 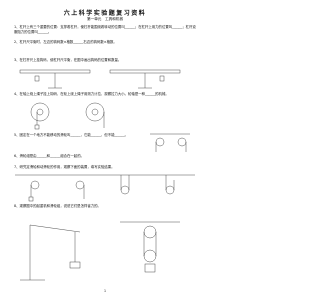 What do you see at coordinates (105, 13) in the screenshot?
I see `title: 六上科学实验题复习资料` at bounding box center [105, 13].